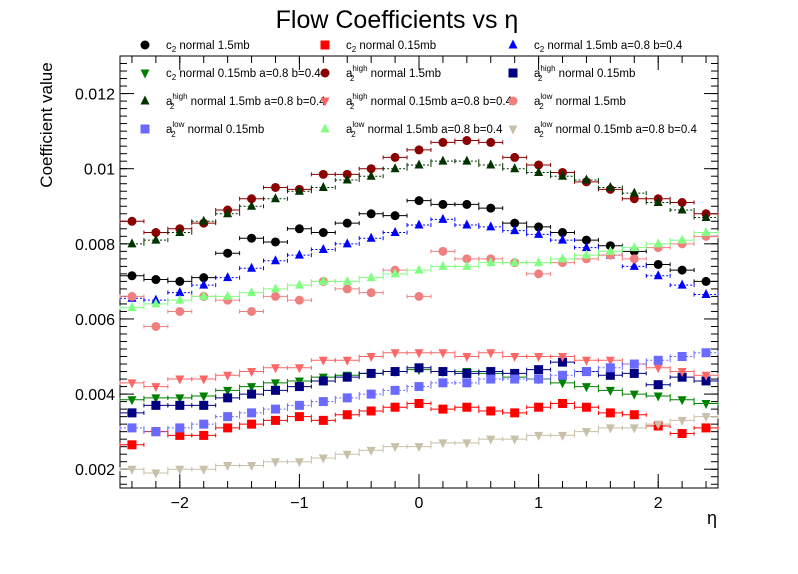 This screenshot has width=798, height=574. I want to click on legend-entry: c2 normal 0.15mb a=0.8 b=0.4, so click(230, 75).